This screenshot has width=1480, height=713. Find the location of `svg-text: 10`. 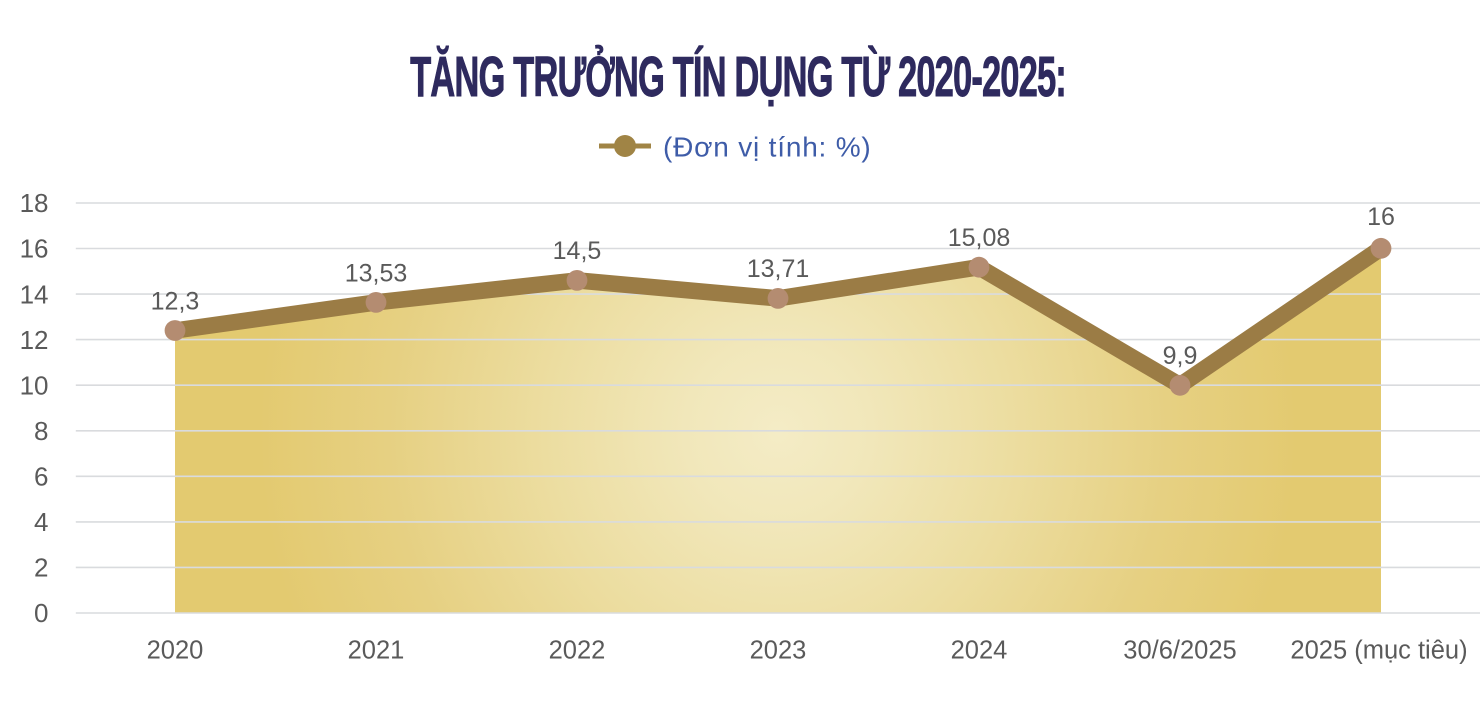

svg-text: 10 is located at coordinates (34, 385).